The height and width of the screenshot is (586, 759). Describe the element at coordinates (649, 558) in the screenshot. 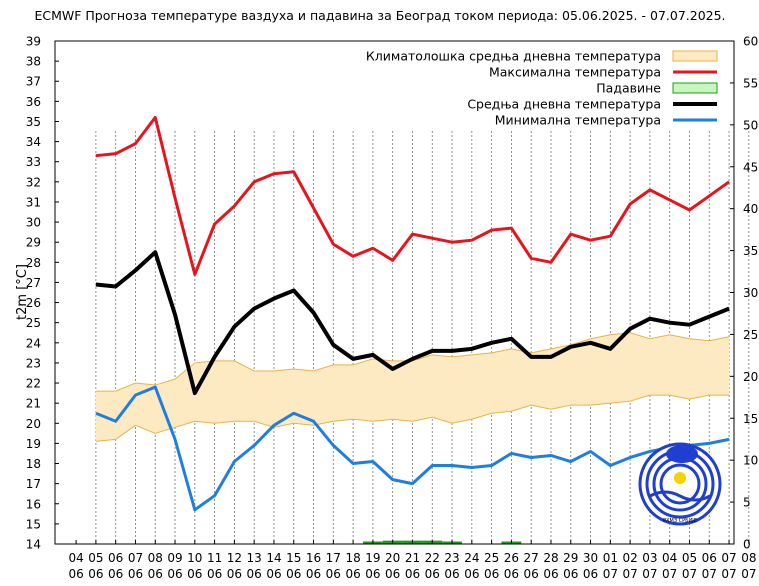

I see `x-tick-label-day: 03` at that location.